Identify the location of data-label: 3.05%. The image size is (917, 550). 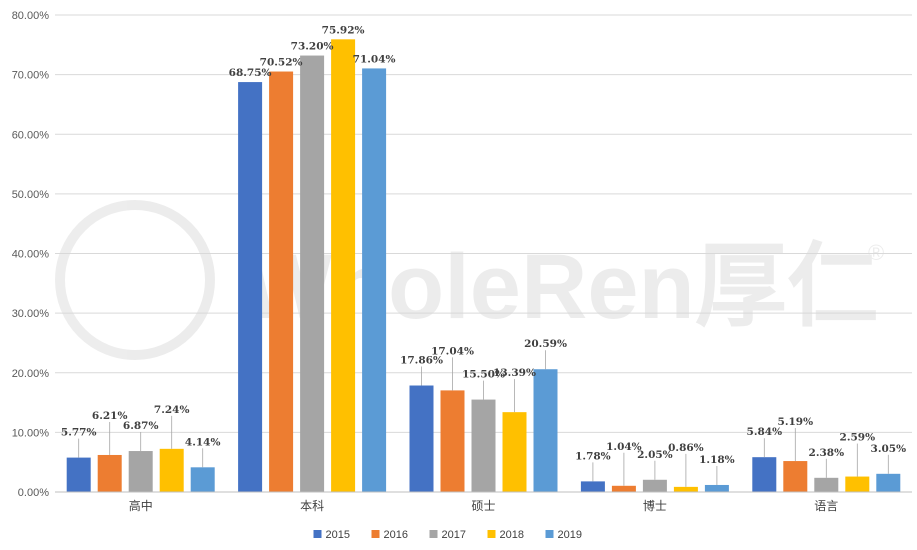
(889, 449).